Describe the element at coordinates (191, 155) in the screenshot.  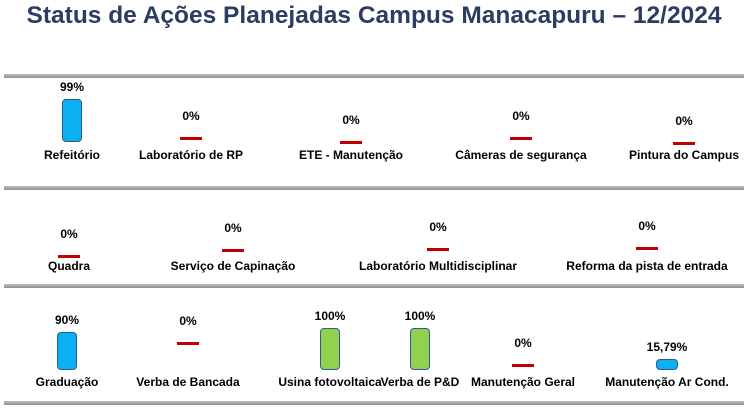
I see `category-label: Laboratório de RP` at that location.